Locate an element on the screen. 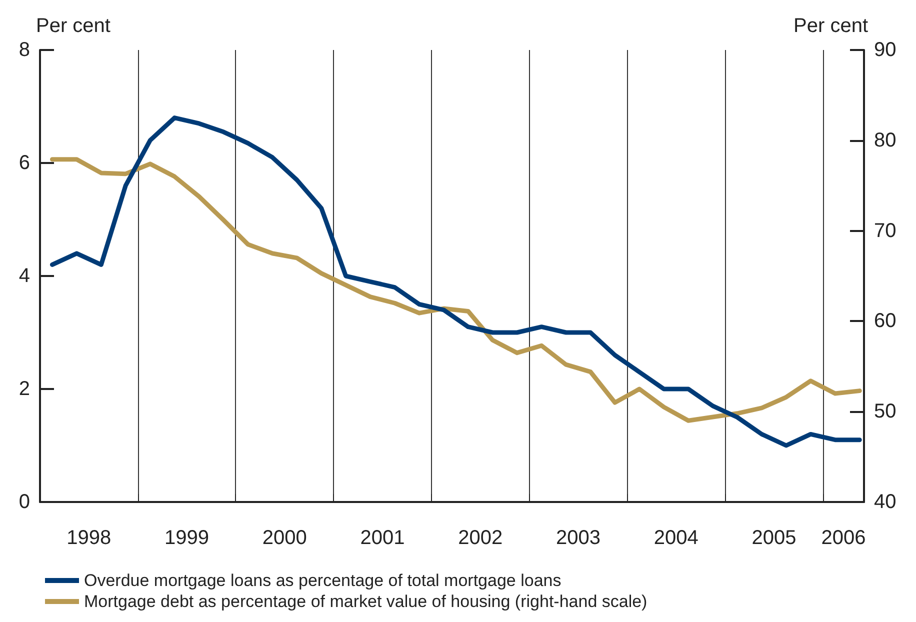  y2-tick-label: 60 is located at coordinates (885, 321).